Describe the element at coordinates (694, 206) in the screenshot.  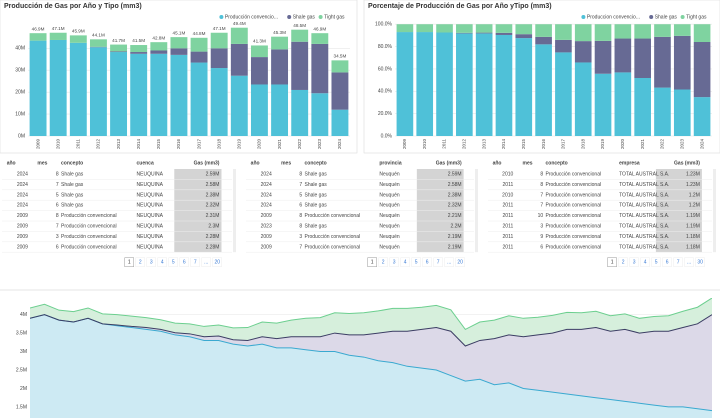
I see `table-cell: 1.2M` at that location.